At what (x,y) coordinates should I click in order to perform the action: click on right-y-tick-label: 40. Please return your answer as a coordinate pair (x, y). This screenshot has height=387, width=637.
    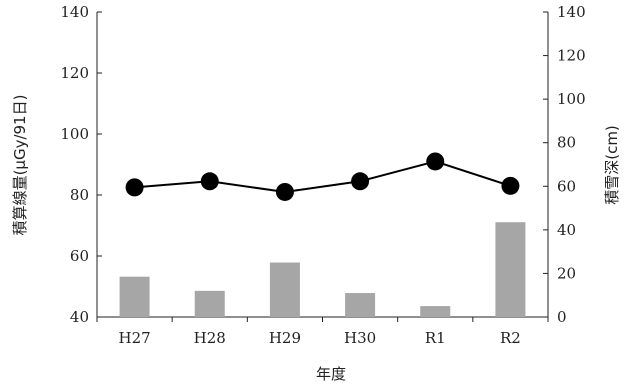
    Looking at the image, I should click on (566, 230).